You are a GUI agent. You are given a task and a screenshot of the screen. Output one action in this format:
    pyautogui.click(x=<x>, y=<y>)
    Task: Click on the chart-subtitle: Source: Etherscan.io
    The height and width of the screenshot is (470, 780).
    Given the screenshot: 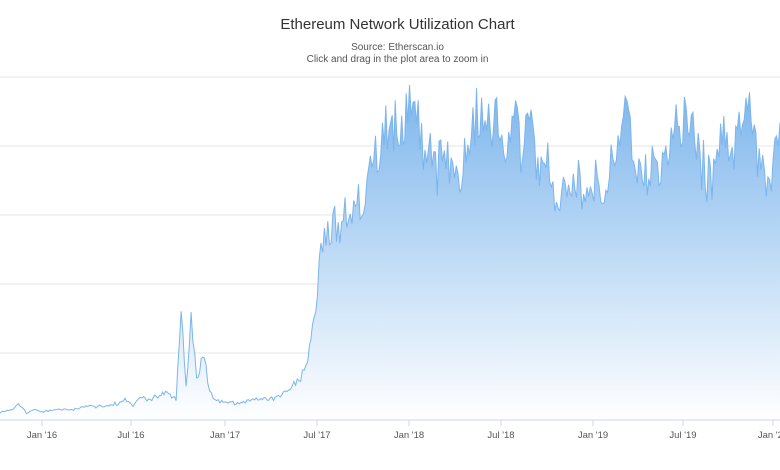 What is the action you would take?
    pyautogui.click(x=397, y=47)
    